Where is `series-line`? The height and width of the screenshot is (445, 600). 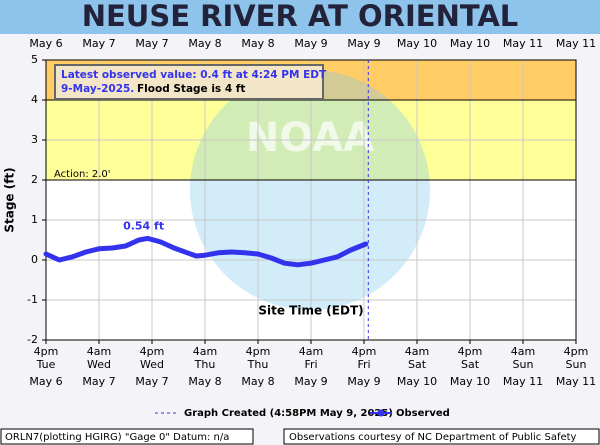 series-line is located at coordinates (206, 251).